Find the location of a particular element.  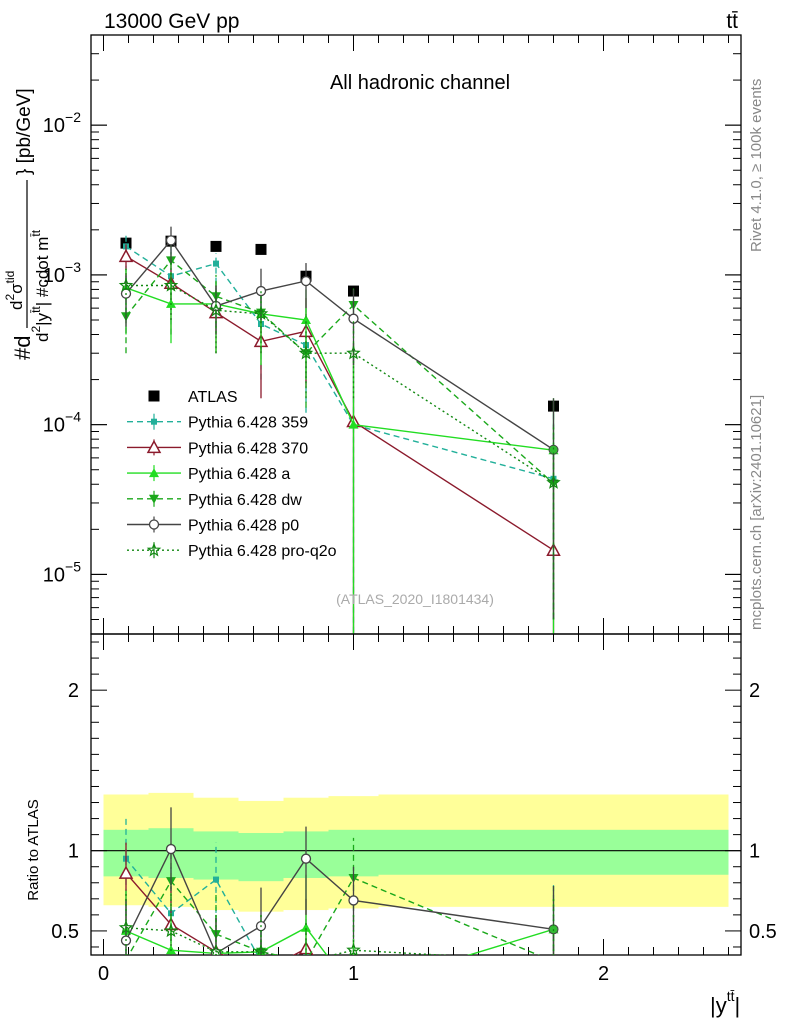

ratio-y-axis-label: Ratio to ATLAS is located at coordinates (33, 849).